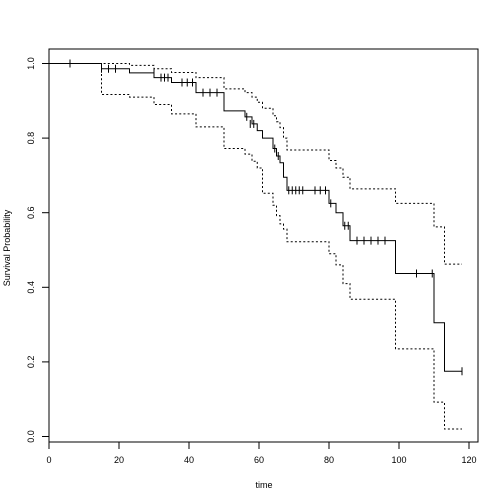  I want to click on y-tick-label: 0.8, so click(31, 138).